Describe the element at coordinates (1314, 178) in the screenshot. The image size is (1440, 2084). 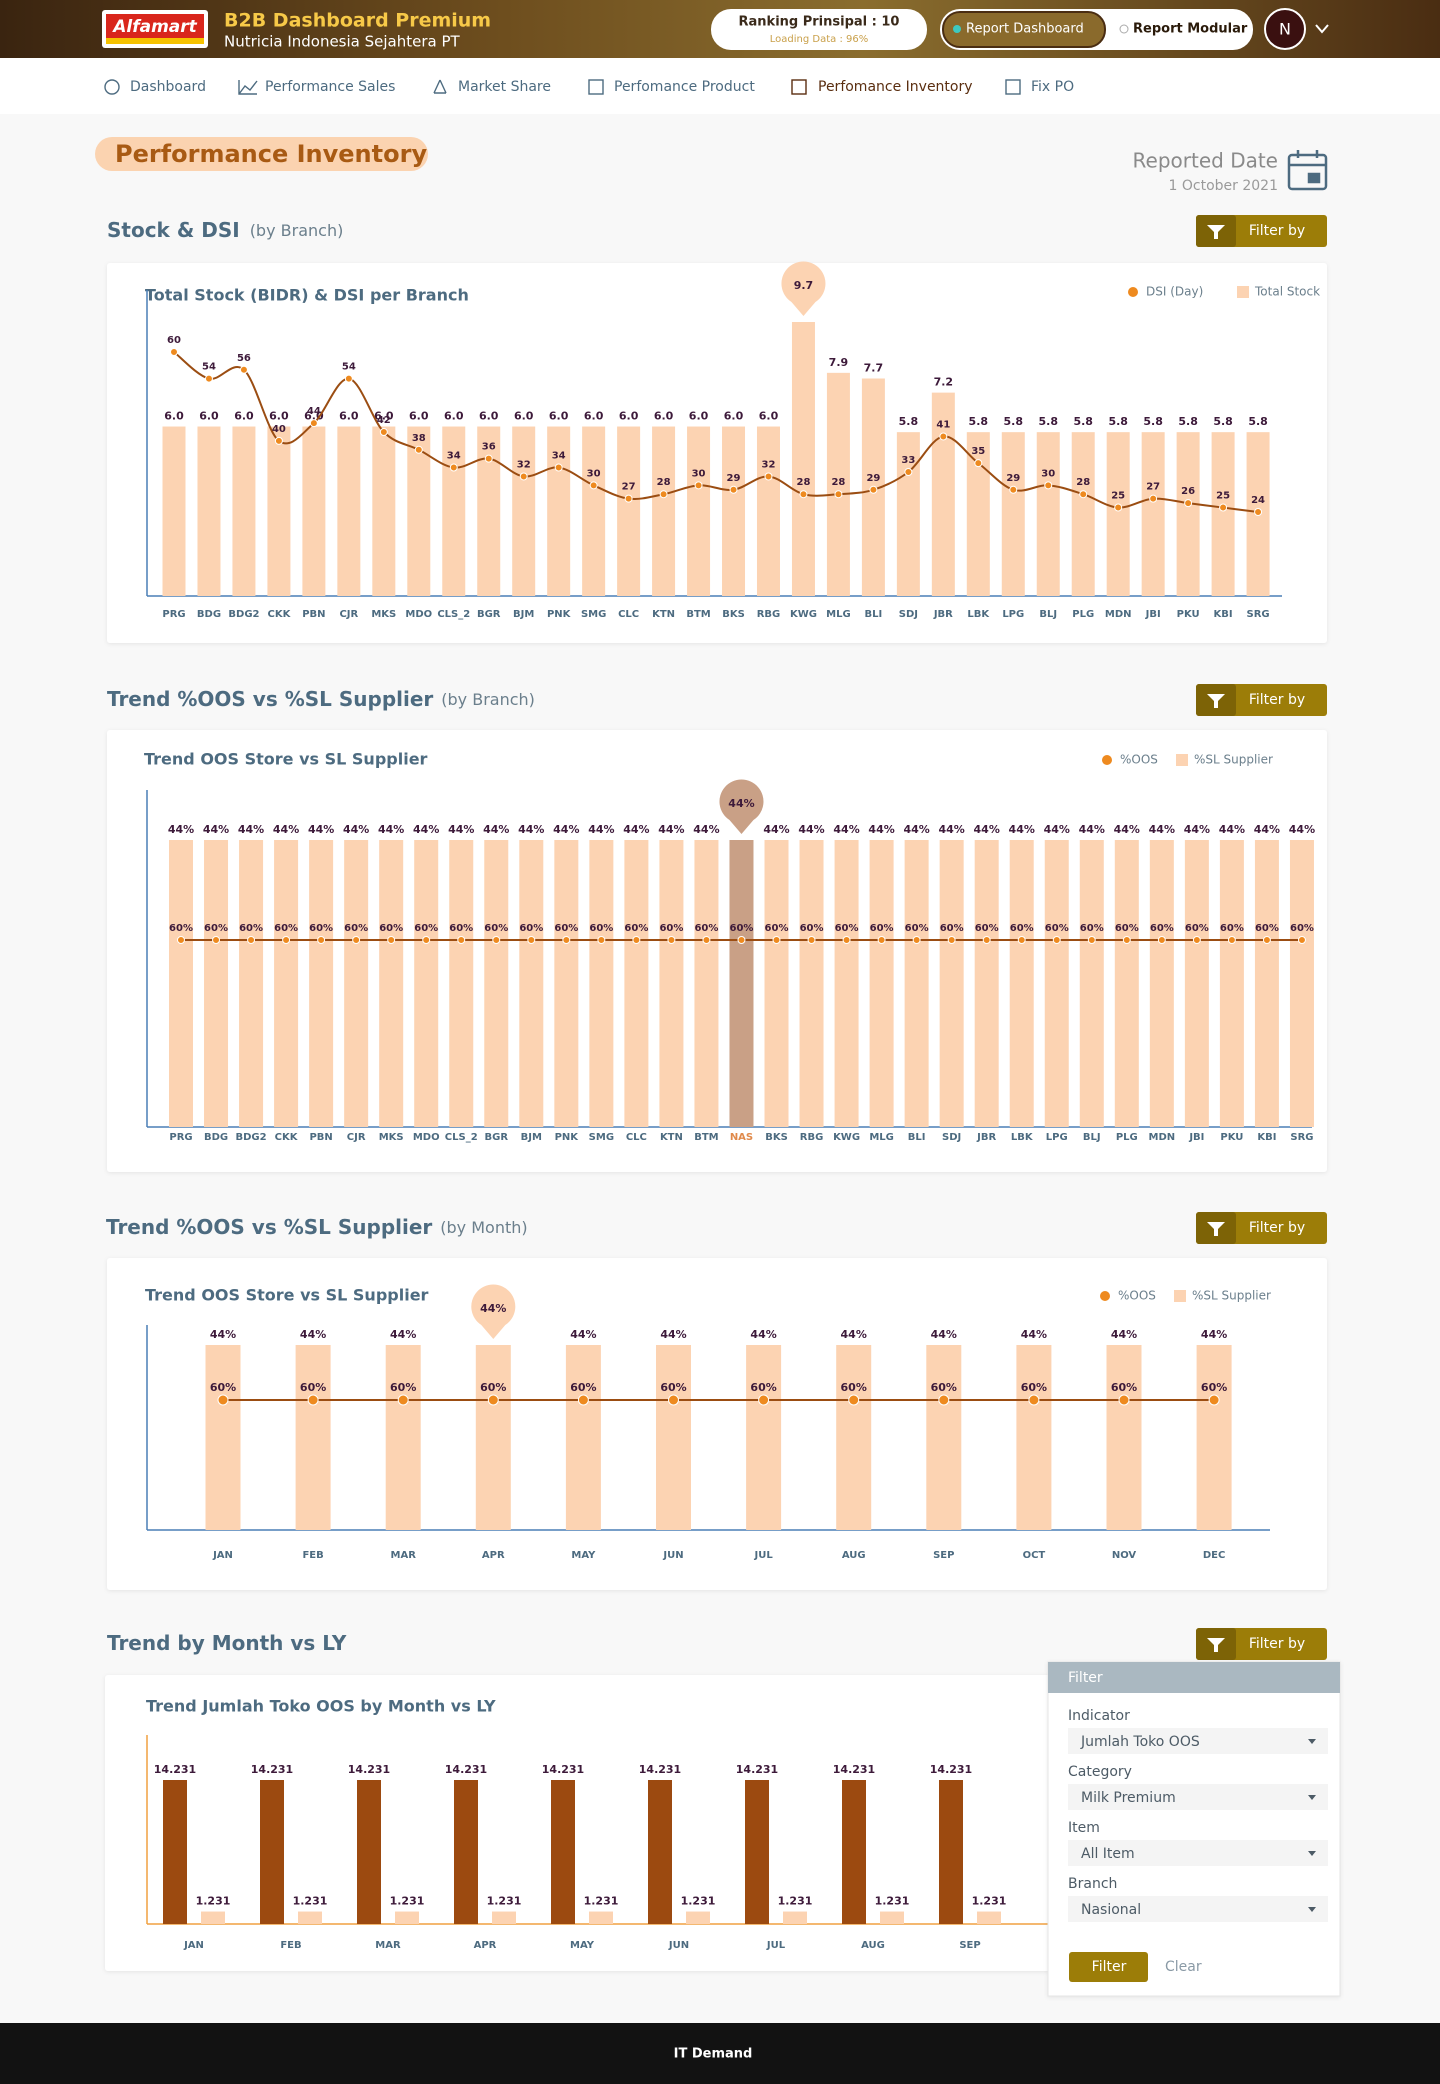
I see `calendar-day` at that location.